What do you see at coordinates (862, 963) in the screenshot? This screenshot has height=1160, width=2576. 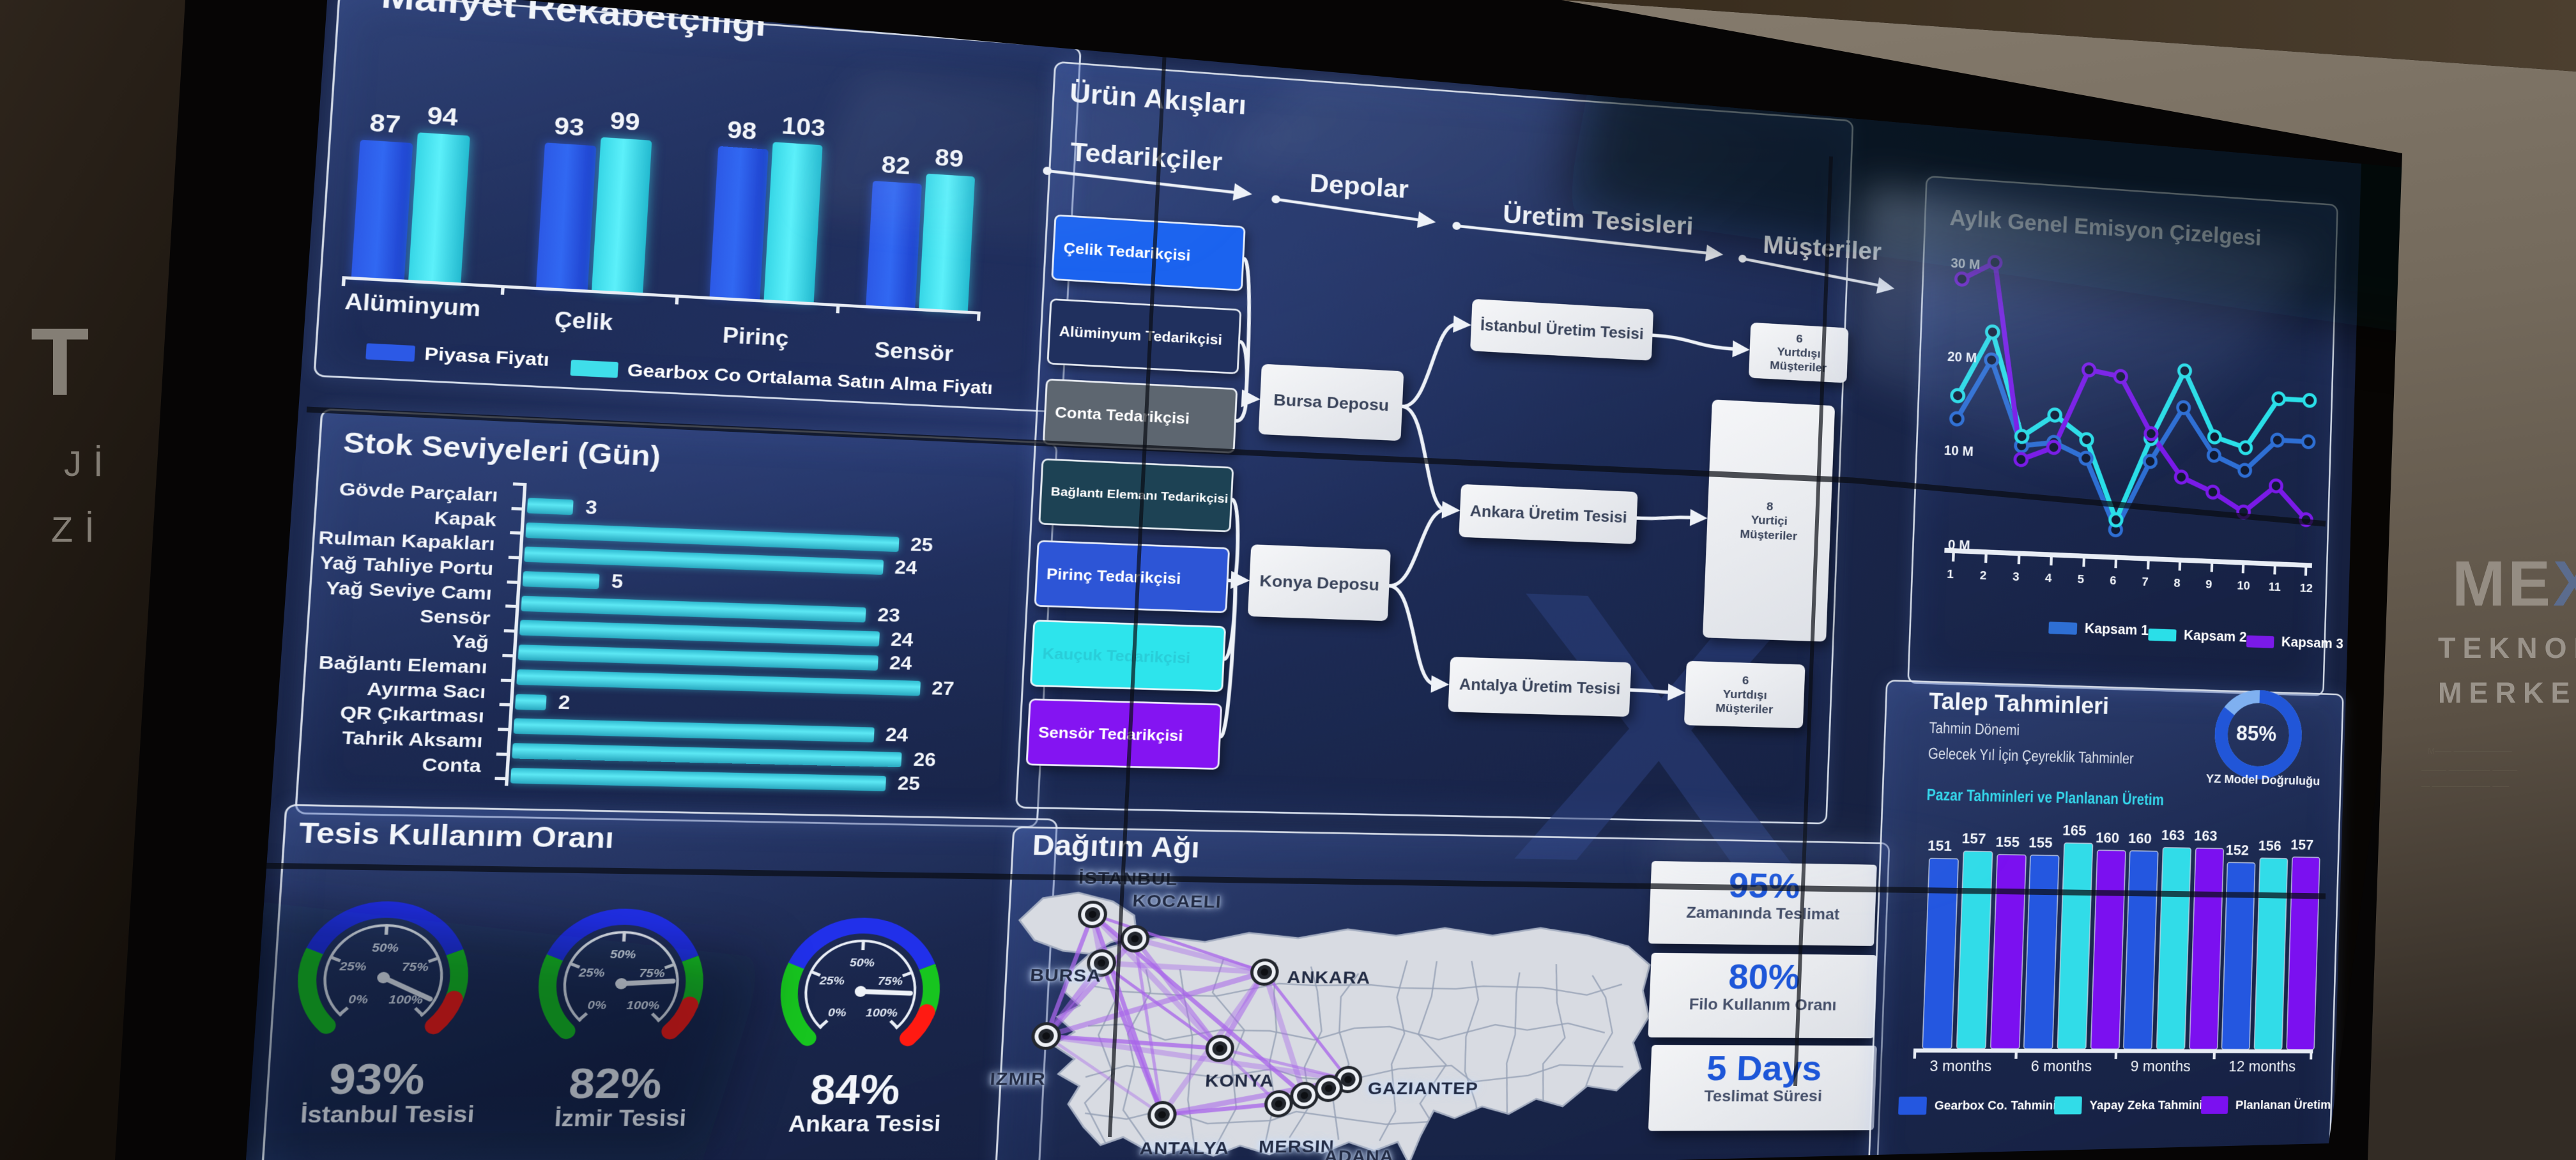 I see `svg-text: 50%` at bounding box center [862, 963].